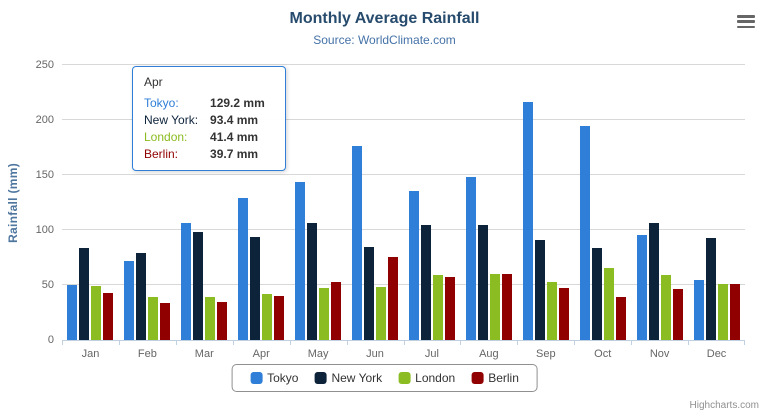 The image size is (769, 416). What do you see at coordinates (584, 233) in the screenshot?
I see `bar-tokyo-oct` at bounding box center [584, 233].